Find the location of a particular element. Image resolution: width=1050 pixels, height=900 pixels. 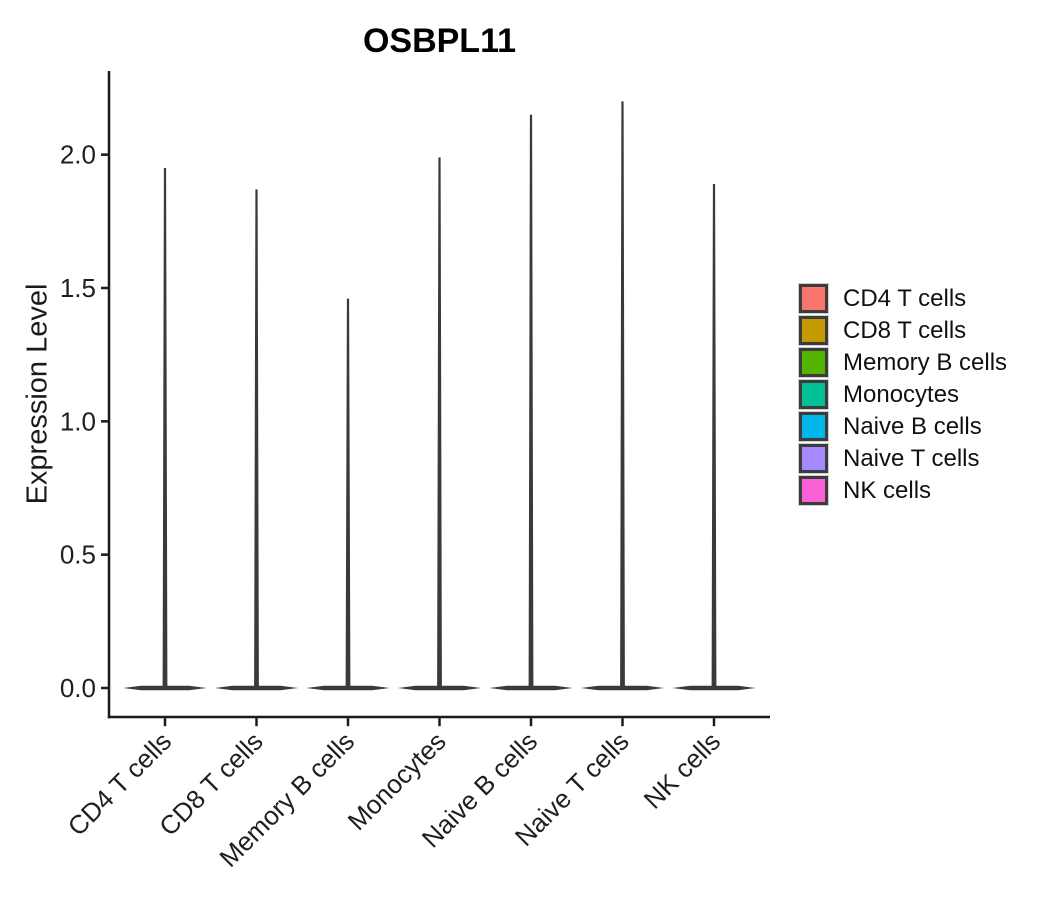

violin-naive-b-cells is located at coordinates (531, 402).